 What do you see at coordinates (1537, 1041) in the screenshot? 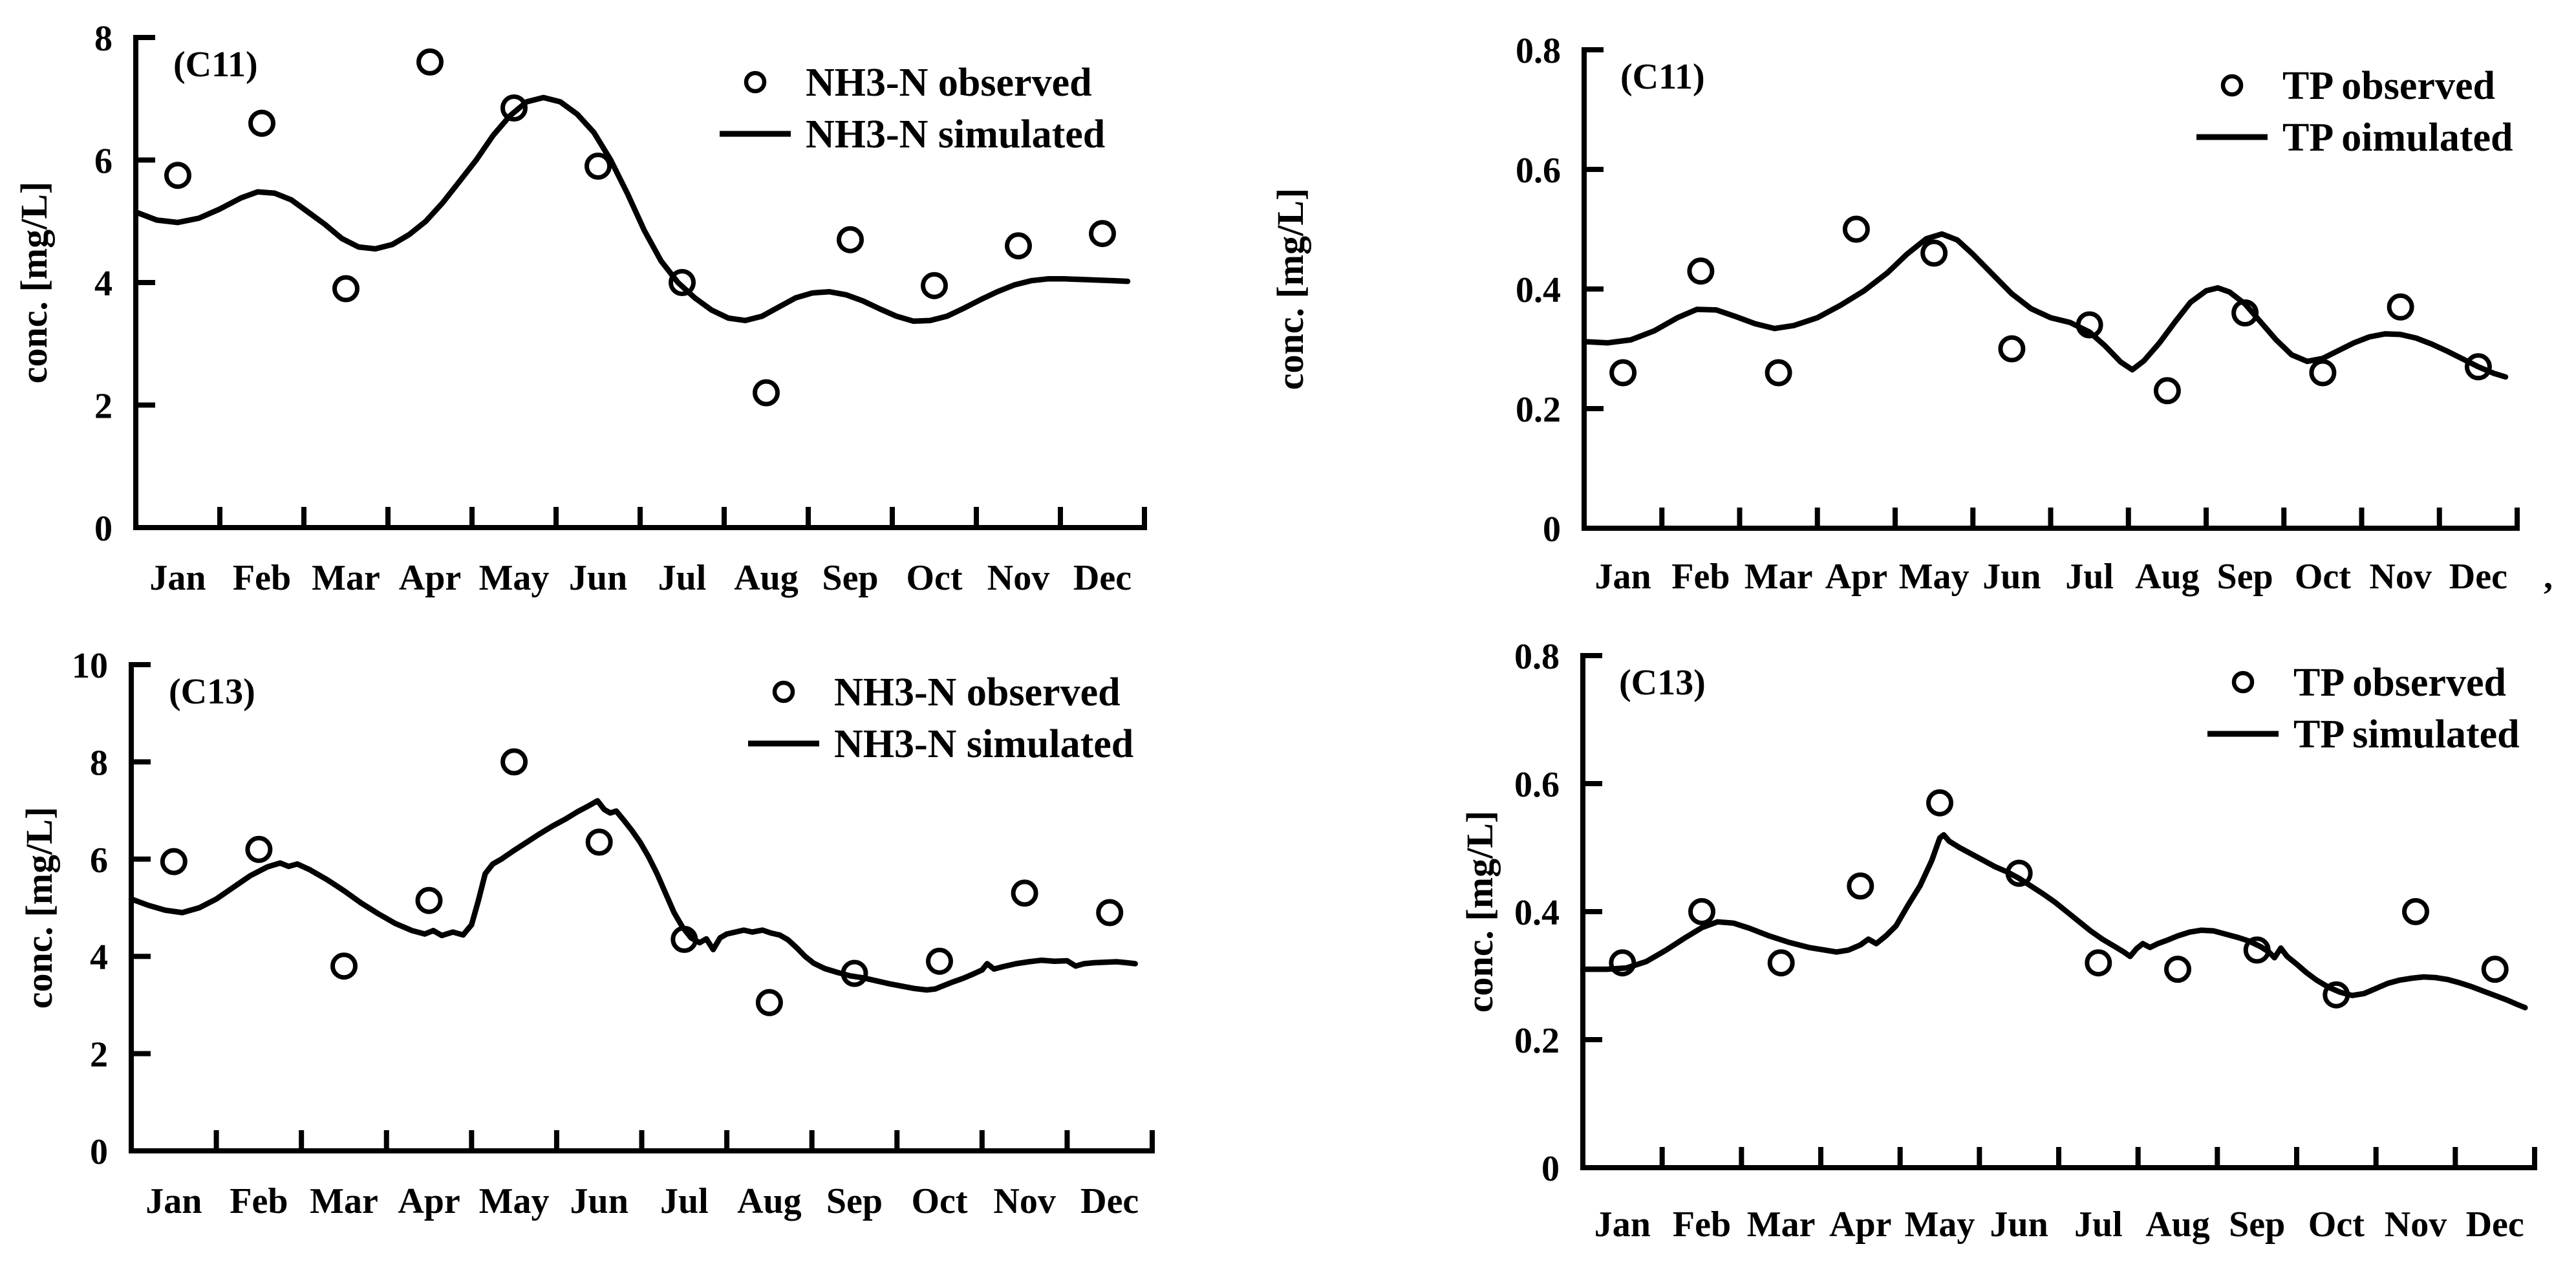
I see `y-tick-label: 0.2` at bounding box center [1537, 1041].